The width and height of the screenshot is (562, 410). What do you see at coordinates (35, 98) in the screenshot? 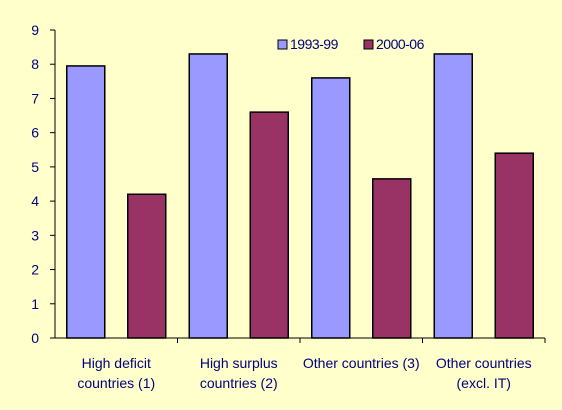
I see `y-tick-label: 7` at bounding box center [35, 98].